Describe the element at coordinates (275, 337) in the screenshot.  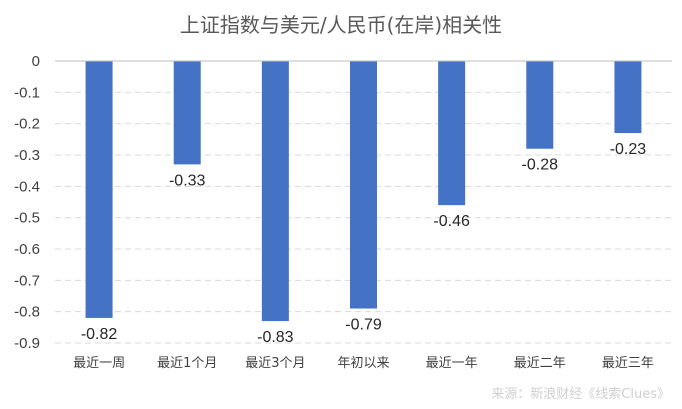
I see `data-label: -0.83` at that location.